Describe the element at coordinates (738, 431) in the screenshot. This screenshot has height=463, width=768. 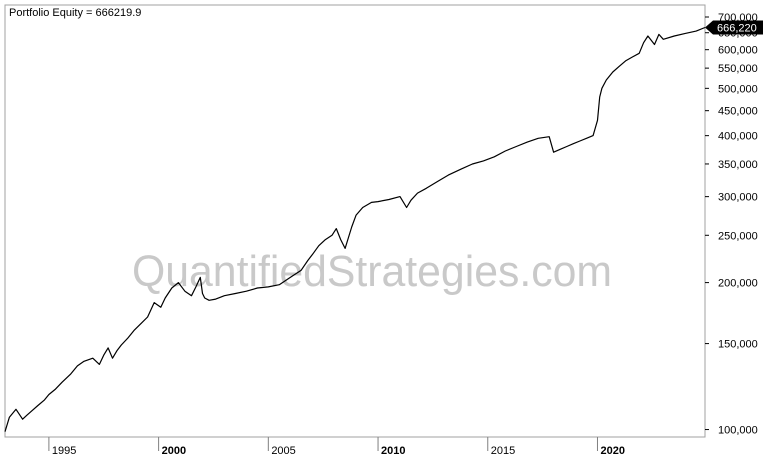
I see `y-tick-label-0: 100,000` at that location.